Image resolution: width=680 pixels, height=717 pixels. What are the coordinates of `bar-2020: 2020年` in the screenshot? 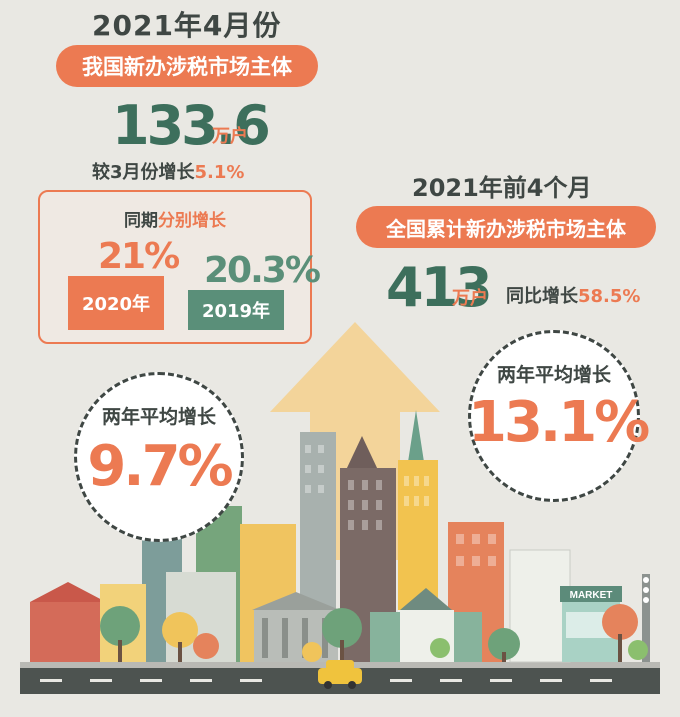 It's located at (116, 303).